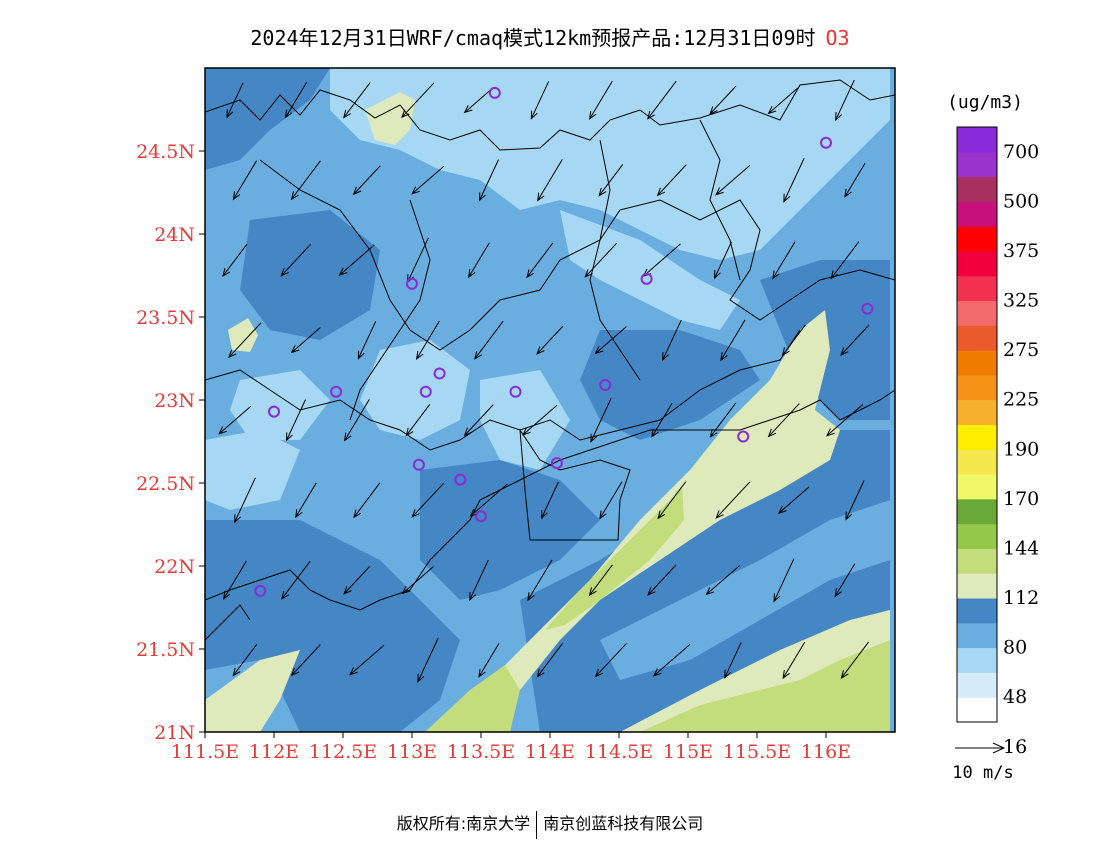 The height and width of the screenshot is (850, 1100). I want to click on lat-tick-label: 21N, so click(174, 733).